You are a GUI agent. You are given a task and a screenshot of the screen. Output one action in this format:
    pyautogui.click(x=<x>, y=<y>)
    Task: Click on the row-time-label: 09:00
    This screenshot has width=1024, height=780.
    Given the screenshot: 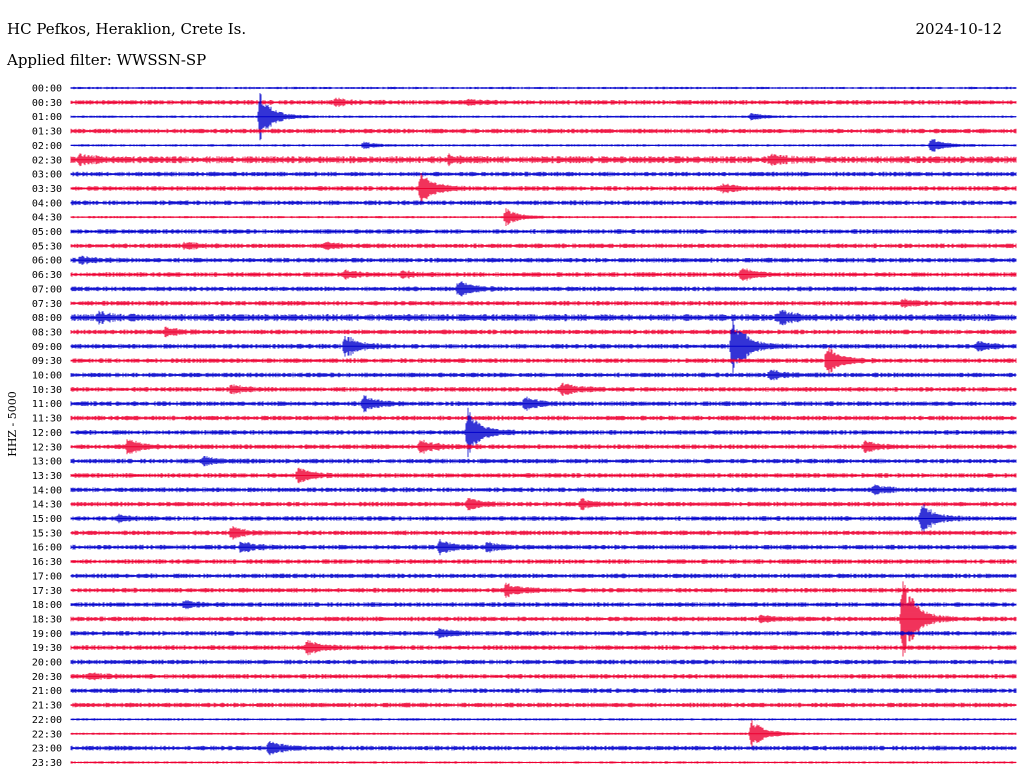 What is the action you would take?
    pyautogui.click(x=47, y=347)
    